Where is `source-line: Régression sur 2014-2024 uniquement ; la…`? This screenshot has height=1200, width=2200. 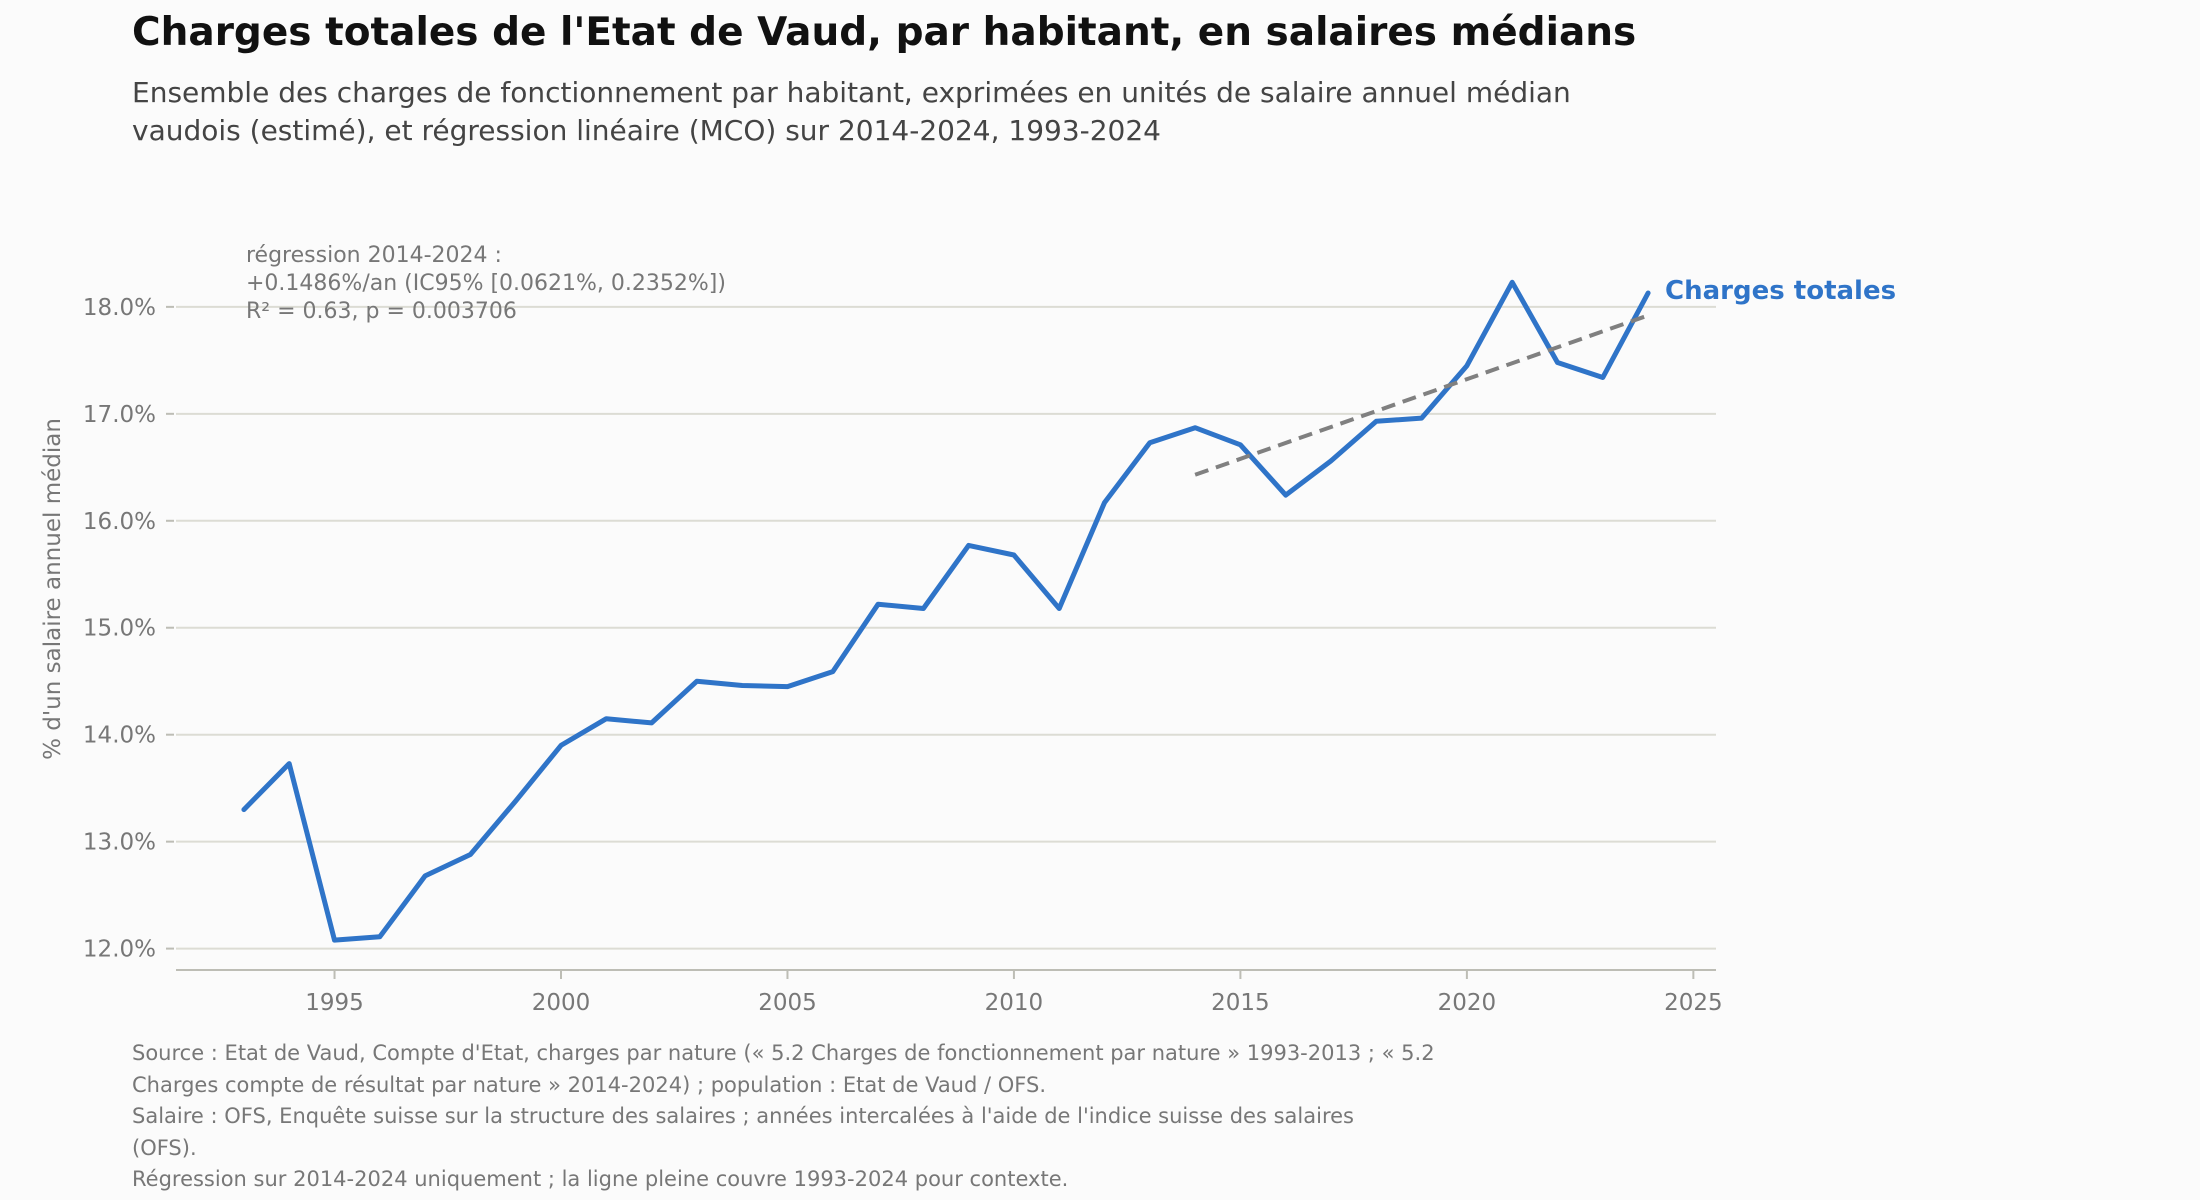 source-line: Régression sur 2014-2024 uniquement ; la… is located at coordinates (600, 1179).